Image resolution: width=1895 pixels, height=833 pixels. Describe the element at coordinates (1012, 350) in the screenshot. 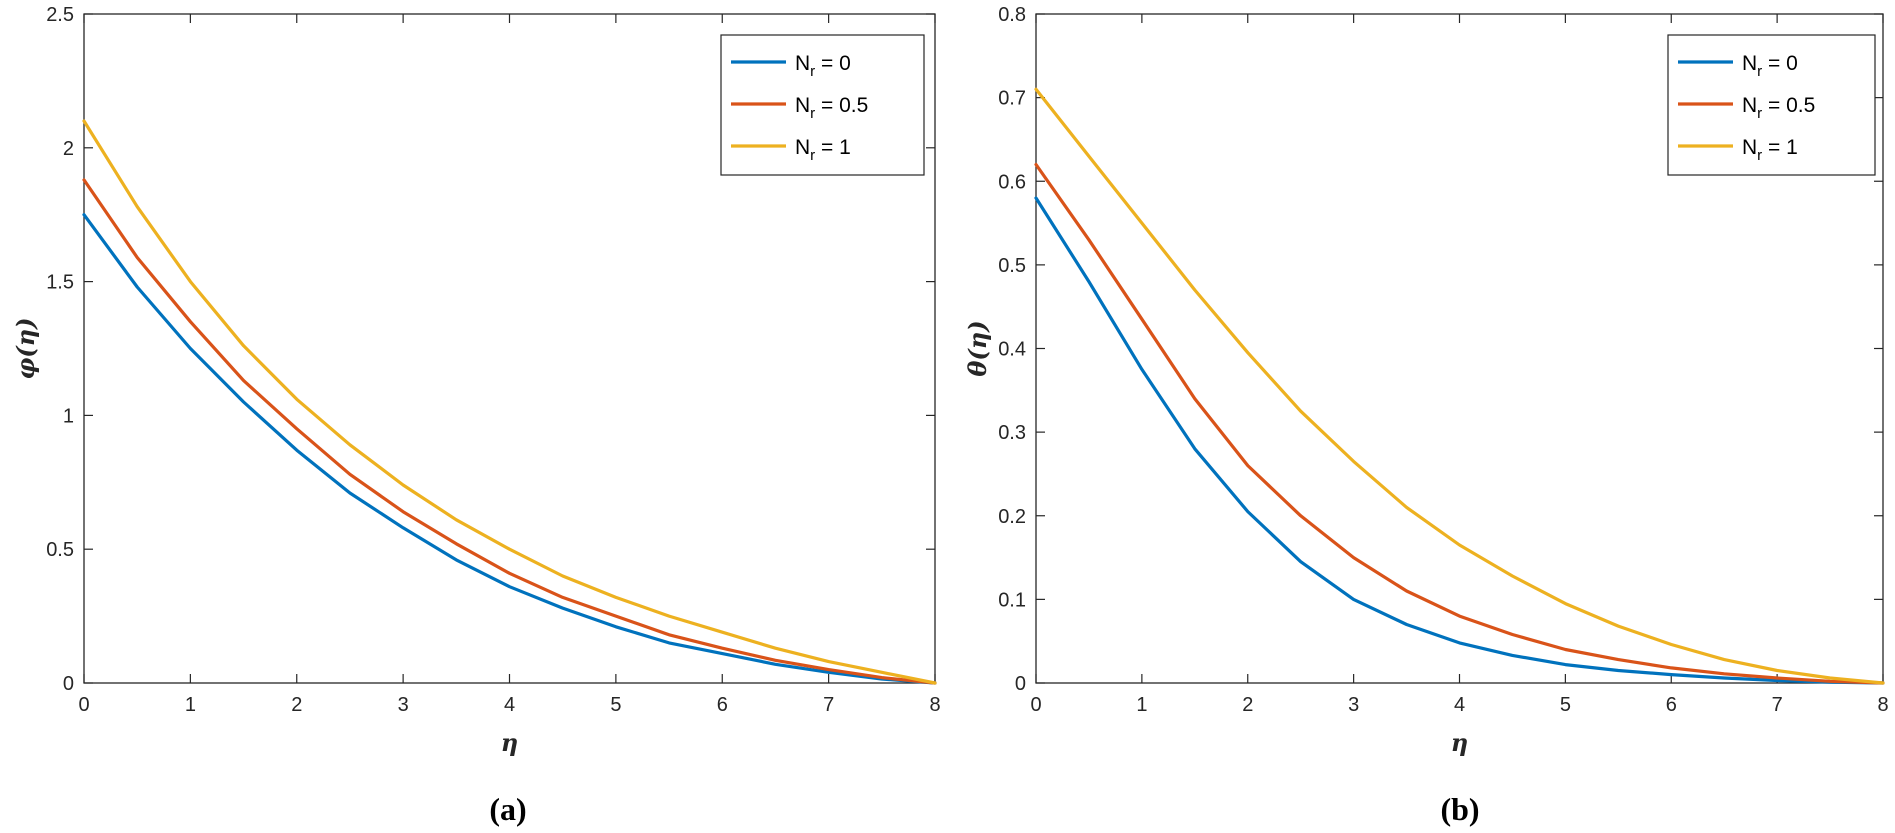

I see `y-tick-label: 0.4` at that location.